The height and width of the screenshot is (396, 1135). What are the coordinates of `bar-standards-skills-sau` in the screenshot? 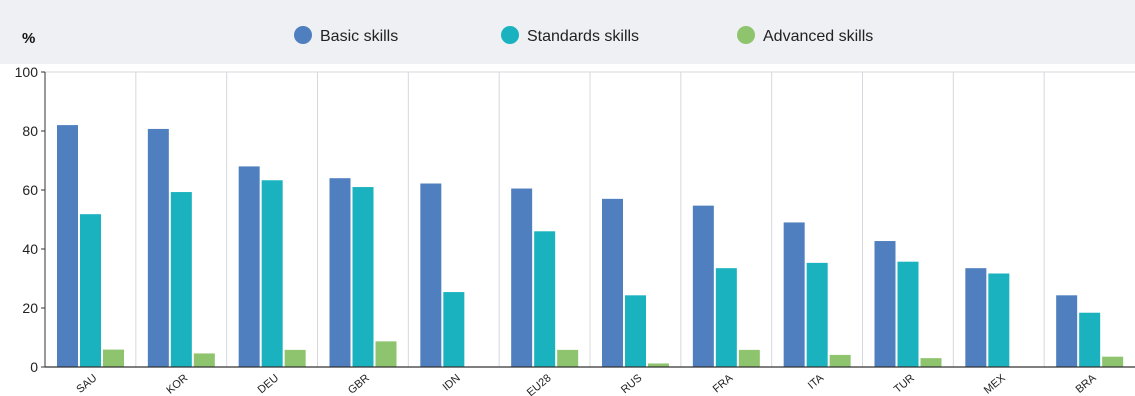 It's located at (90, 290).